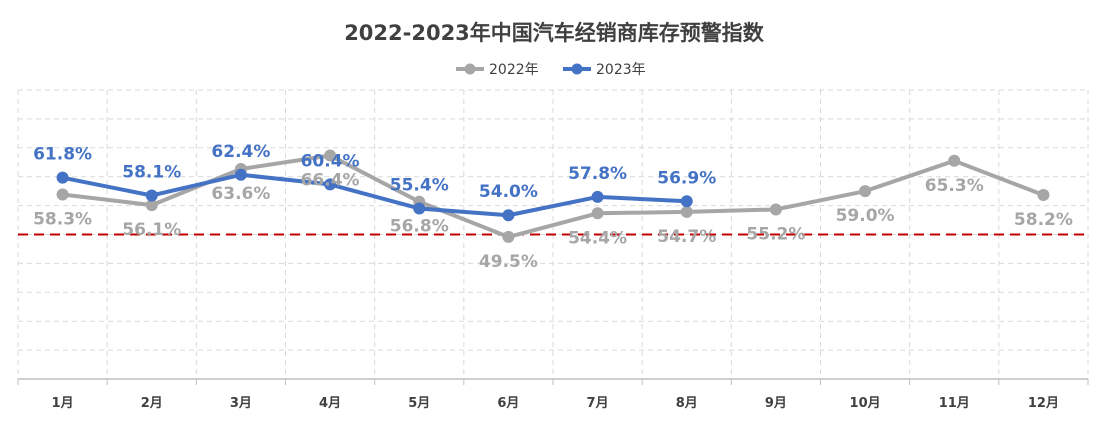 This screenshot has height=426, width=1108. I want to click on legend-item-2022: 2022年, so click(497, 70).